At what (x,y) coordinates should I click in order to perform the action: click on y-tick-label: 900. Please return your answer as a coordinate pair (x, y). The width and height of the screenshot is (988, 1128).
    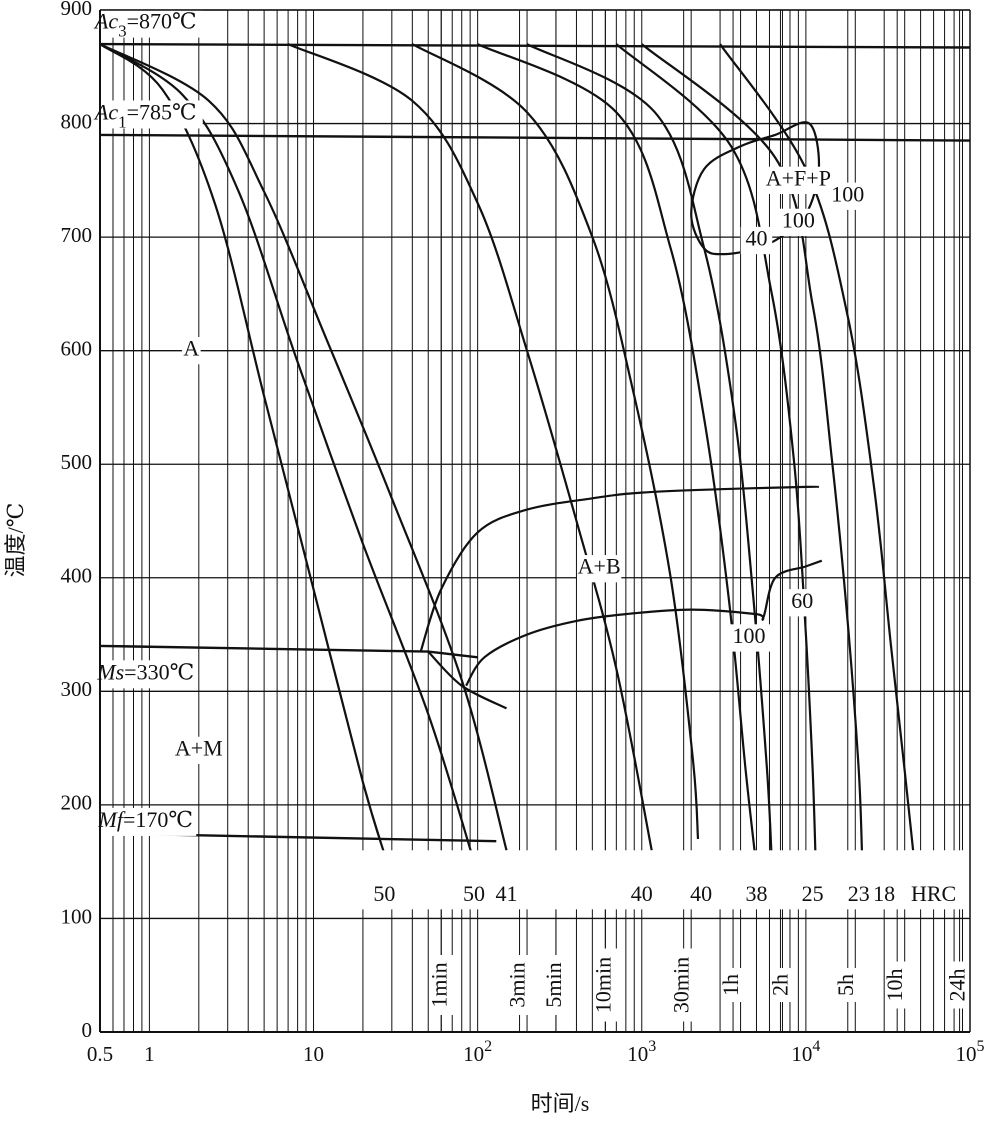
    Looking at the image, I should click on (77, 10).